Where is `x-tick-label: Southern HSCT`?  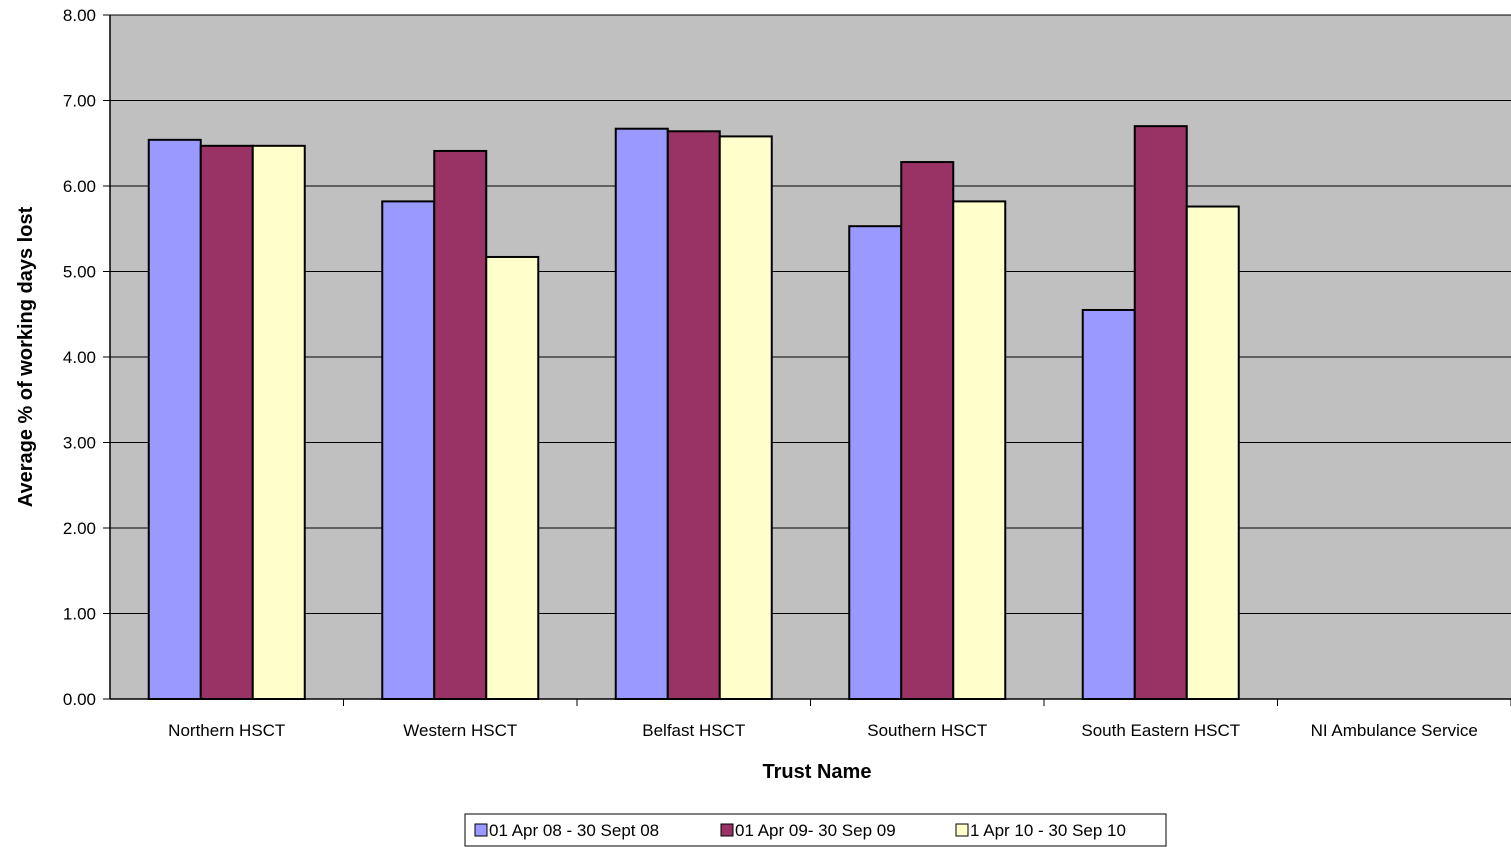 x-tick-label: Southern HSCT is located at coordinates (927, 730).